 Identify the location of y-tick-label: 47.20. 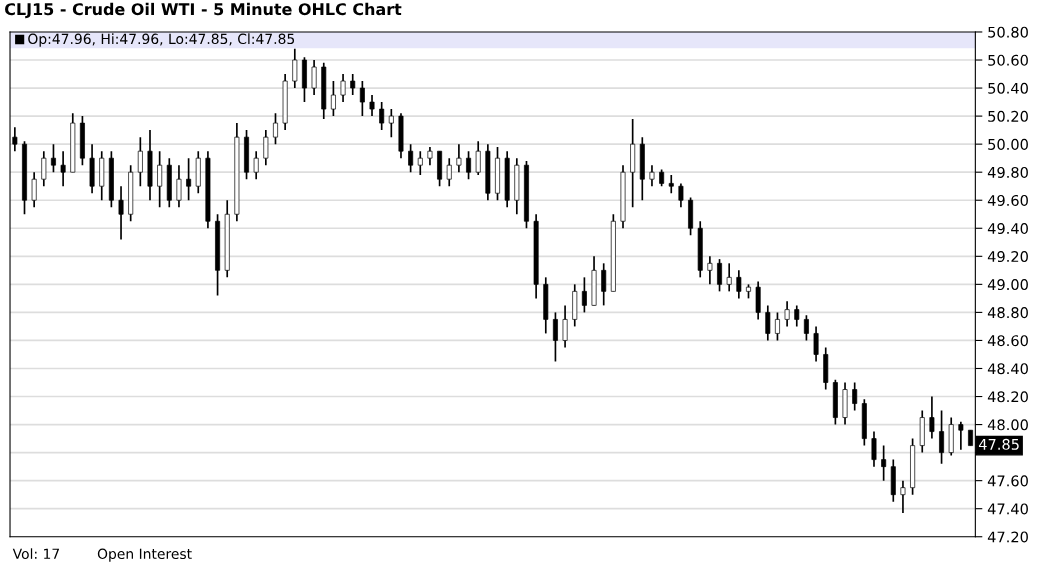
(1007, 537).